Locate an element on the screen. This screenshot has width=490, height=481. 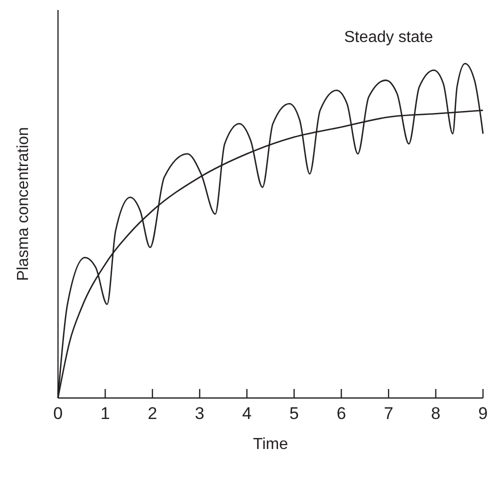
x-axis-title: Time is located at coordinates (270, 444).